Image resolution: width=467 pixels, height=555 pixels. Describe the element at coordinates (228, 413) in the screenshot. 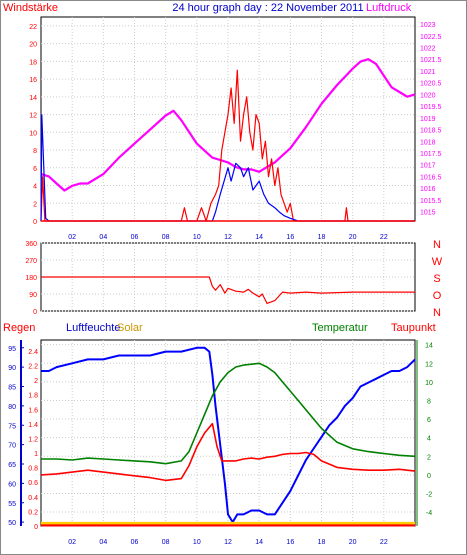

I see `temperature-line` at that location.